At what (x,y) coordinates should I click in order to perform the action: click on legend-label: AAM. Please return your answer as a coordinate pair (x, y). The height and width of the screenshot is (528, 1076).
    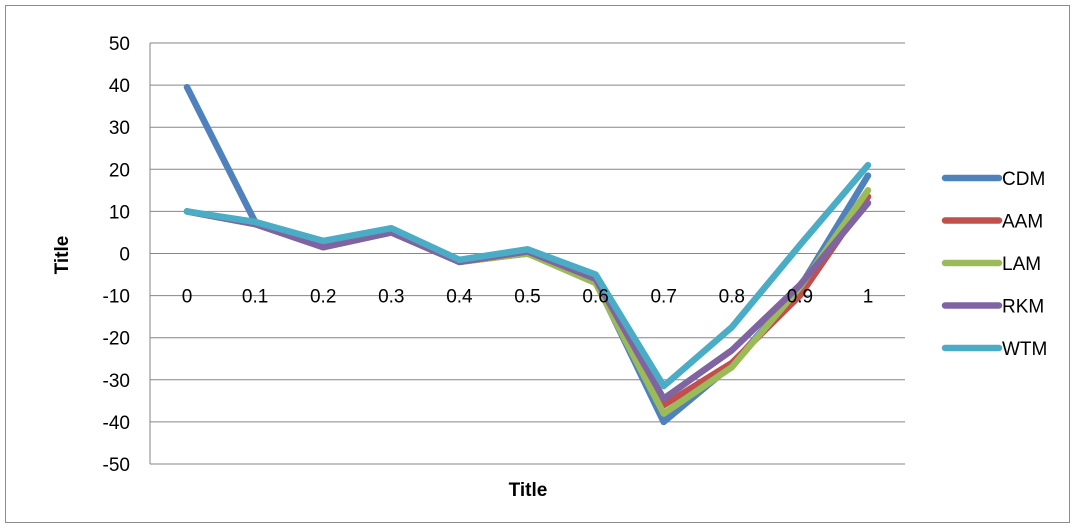
    Looking at the image, I should click on (1022, 222).